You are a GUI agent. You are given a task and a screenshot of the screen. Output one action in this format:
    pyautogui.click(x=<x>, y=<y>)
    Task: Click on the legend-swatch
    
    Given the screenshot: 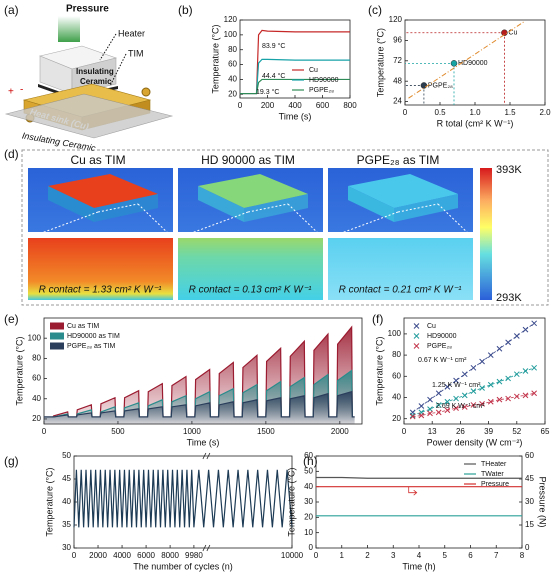 What is the action you would take?
    pyautogui.click(x=416, y=326)
    